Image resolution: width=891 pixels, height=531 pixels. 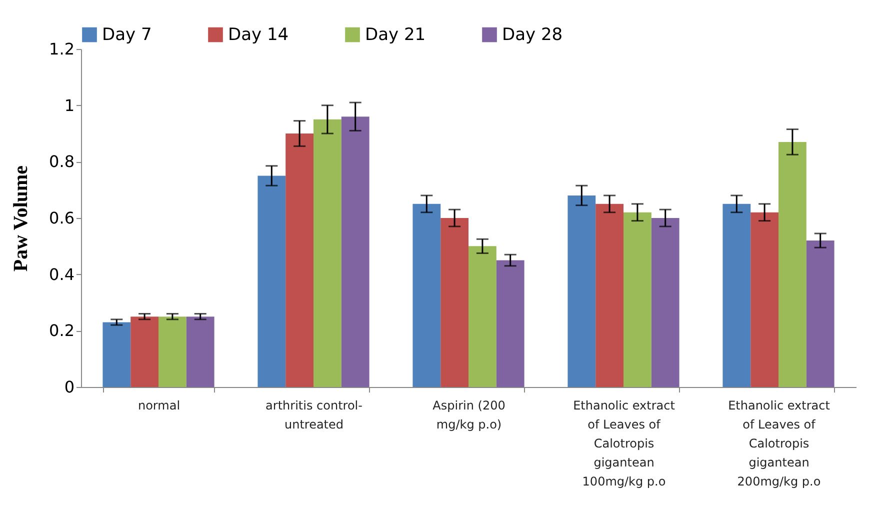 I want to click on y-tick-label: 1, so click(x=69, y=105).